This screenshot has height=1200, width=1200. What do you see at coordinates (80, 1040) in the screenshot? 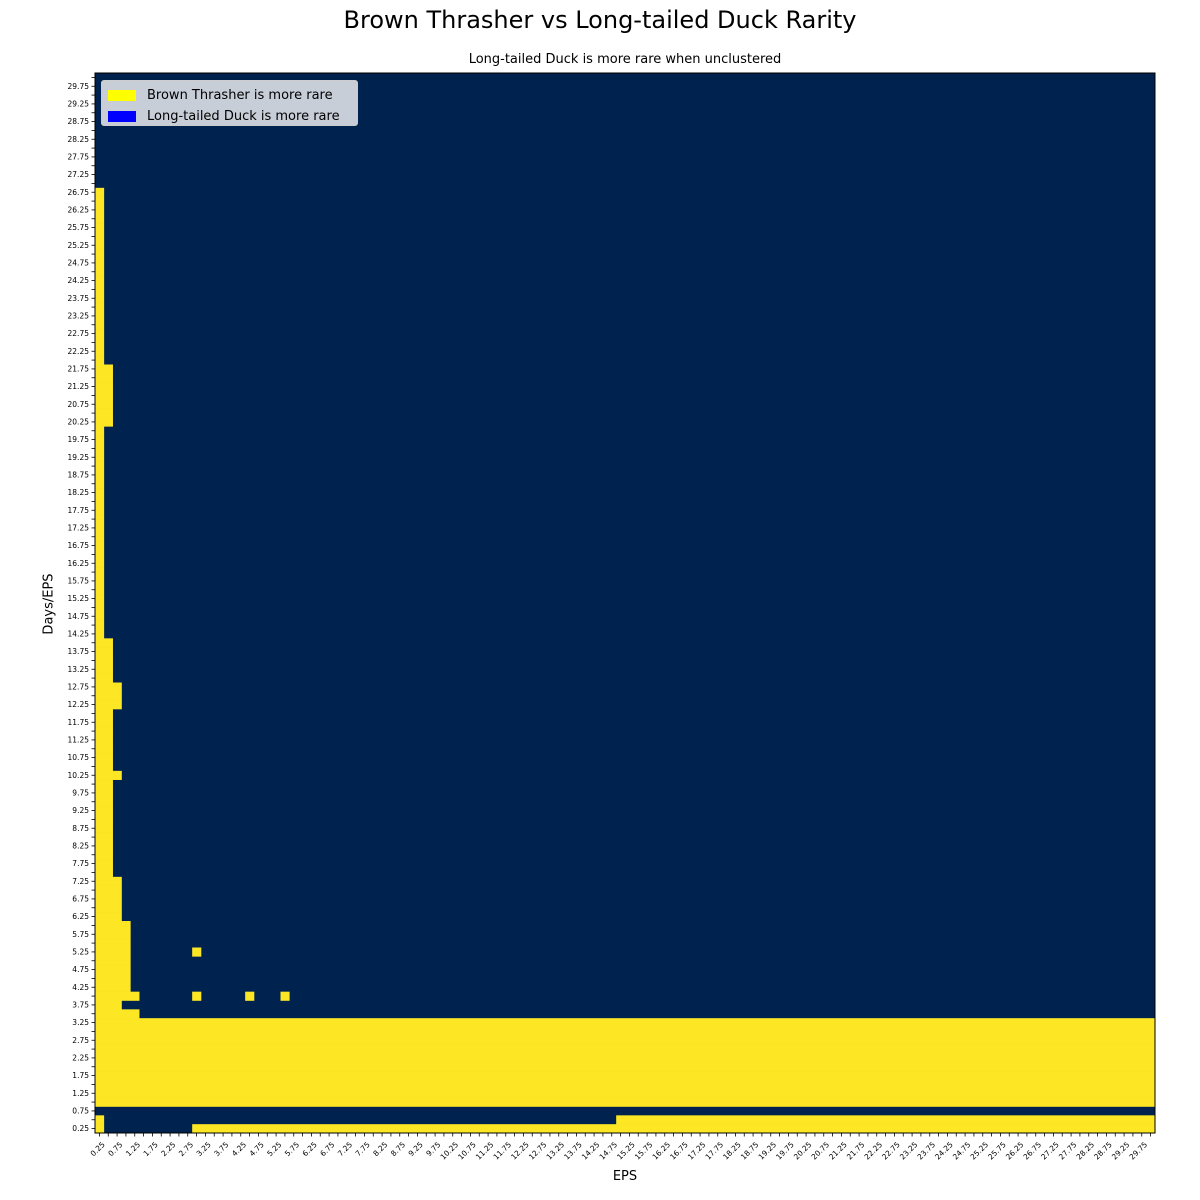
I see `y-tick-label: 2.75` at bounding box center [80, 1040].